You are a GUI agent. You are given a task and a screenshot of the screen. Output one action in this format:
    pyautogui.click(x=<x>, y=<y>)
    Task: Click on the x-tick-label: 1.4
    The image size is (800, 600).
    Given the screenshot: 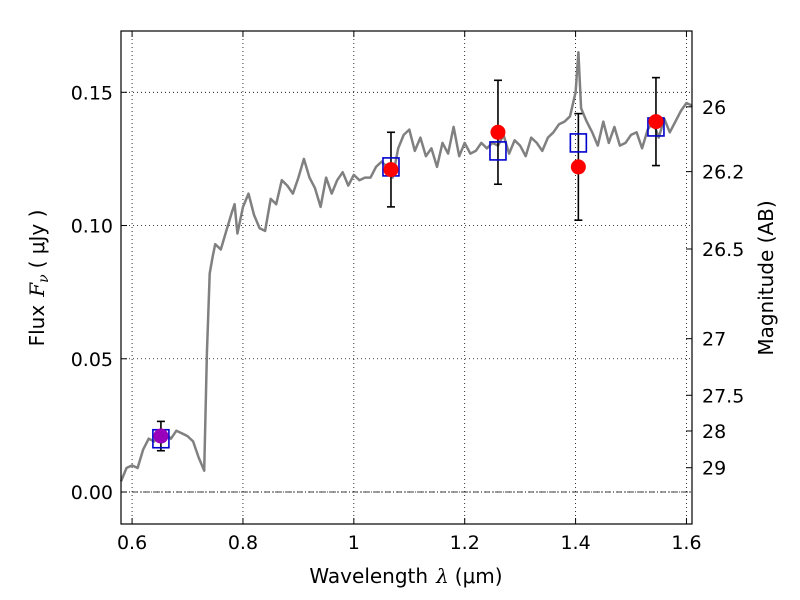 What is the action you would take?
    pyautogui.click(x=575, y=543)
    